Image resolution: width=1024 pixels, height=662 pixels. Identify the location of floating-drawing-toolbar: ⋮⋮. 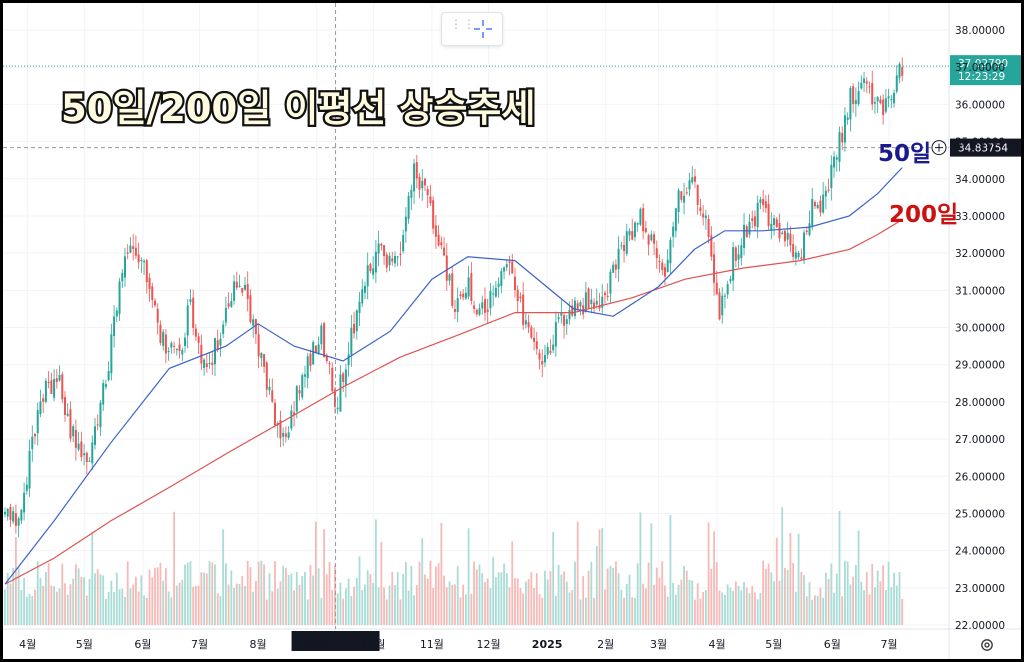
(472, 29).